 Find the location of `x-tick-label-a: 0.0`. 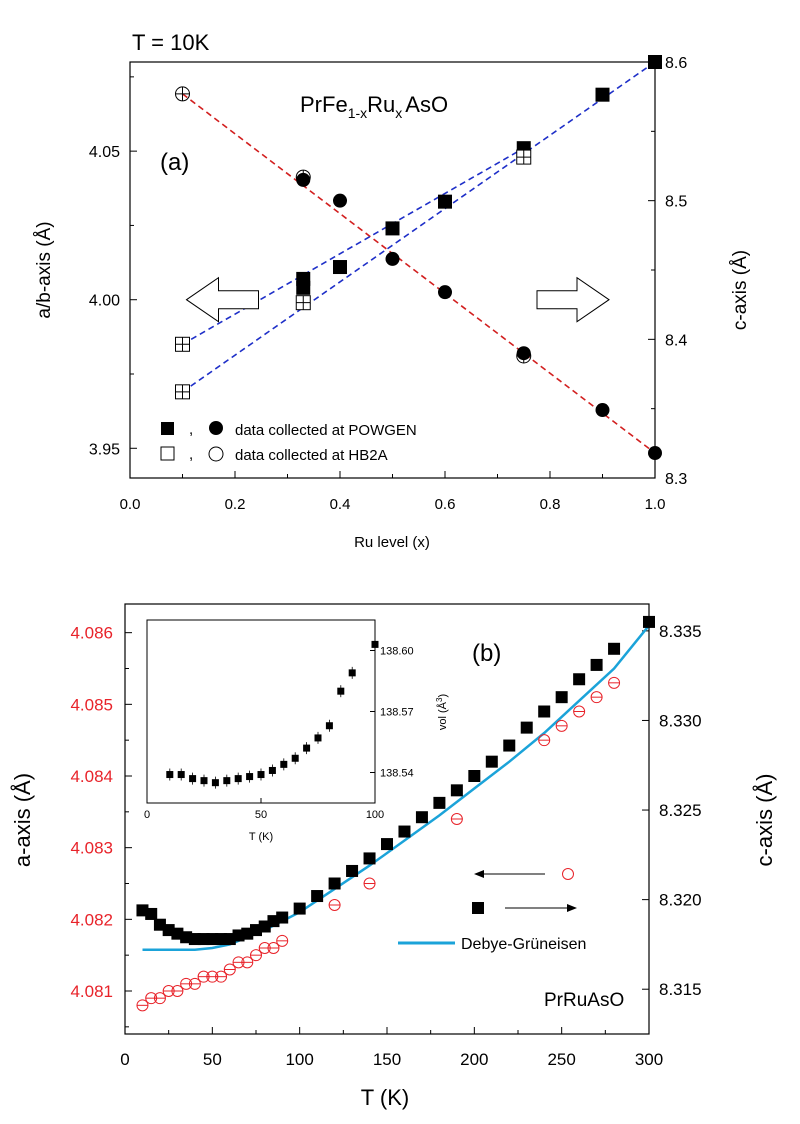

x-tick-label-a: 0.0 is located at coordinates (130, 504).